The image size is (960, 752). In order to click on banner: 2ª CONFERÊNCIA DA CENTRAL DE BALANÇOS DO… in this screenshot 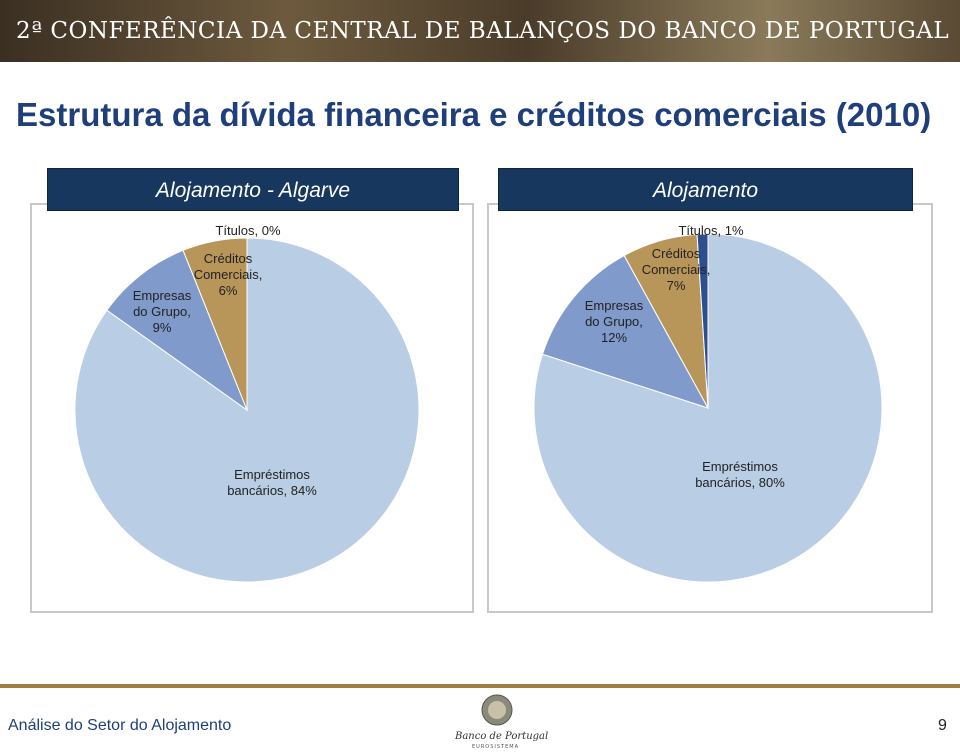, I will do `click(480, 31)`.